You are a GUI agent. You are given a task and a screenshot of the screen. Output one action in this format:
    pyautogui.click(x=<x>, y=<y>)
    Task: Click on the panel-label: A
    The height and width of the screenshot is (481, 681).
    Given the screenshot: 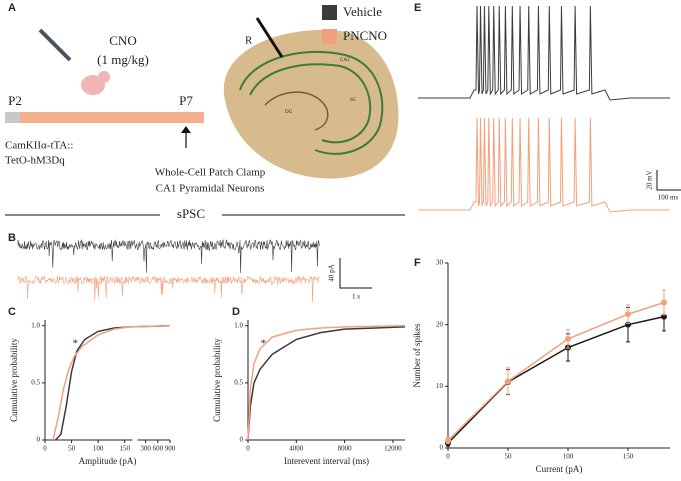 What is the action you would take?
    pyautogui.click(x=12, y=8)
    